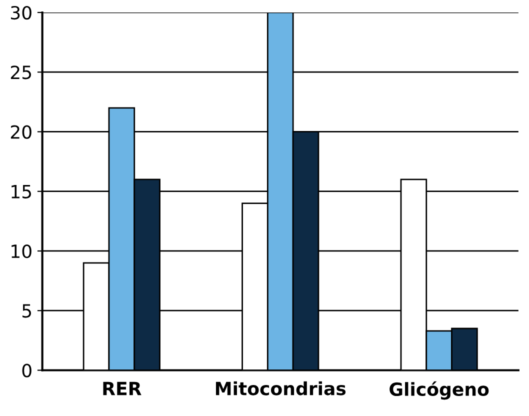 This screenshot has width=529, height=416. What do you see at coordinates (27, 311) in the screenshot?
I see `y-tick-label: 5` at bounding box center [27, 311].